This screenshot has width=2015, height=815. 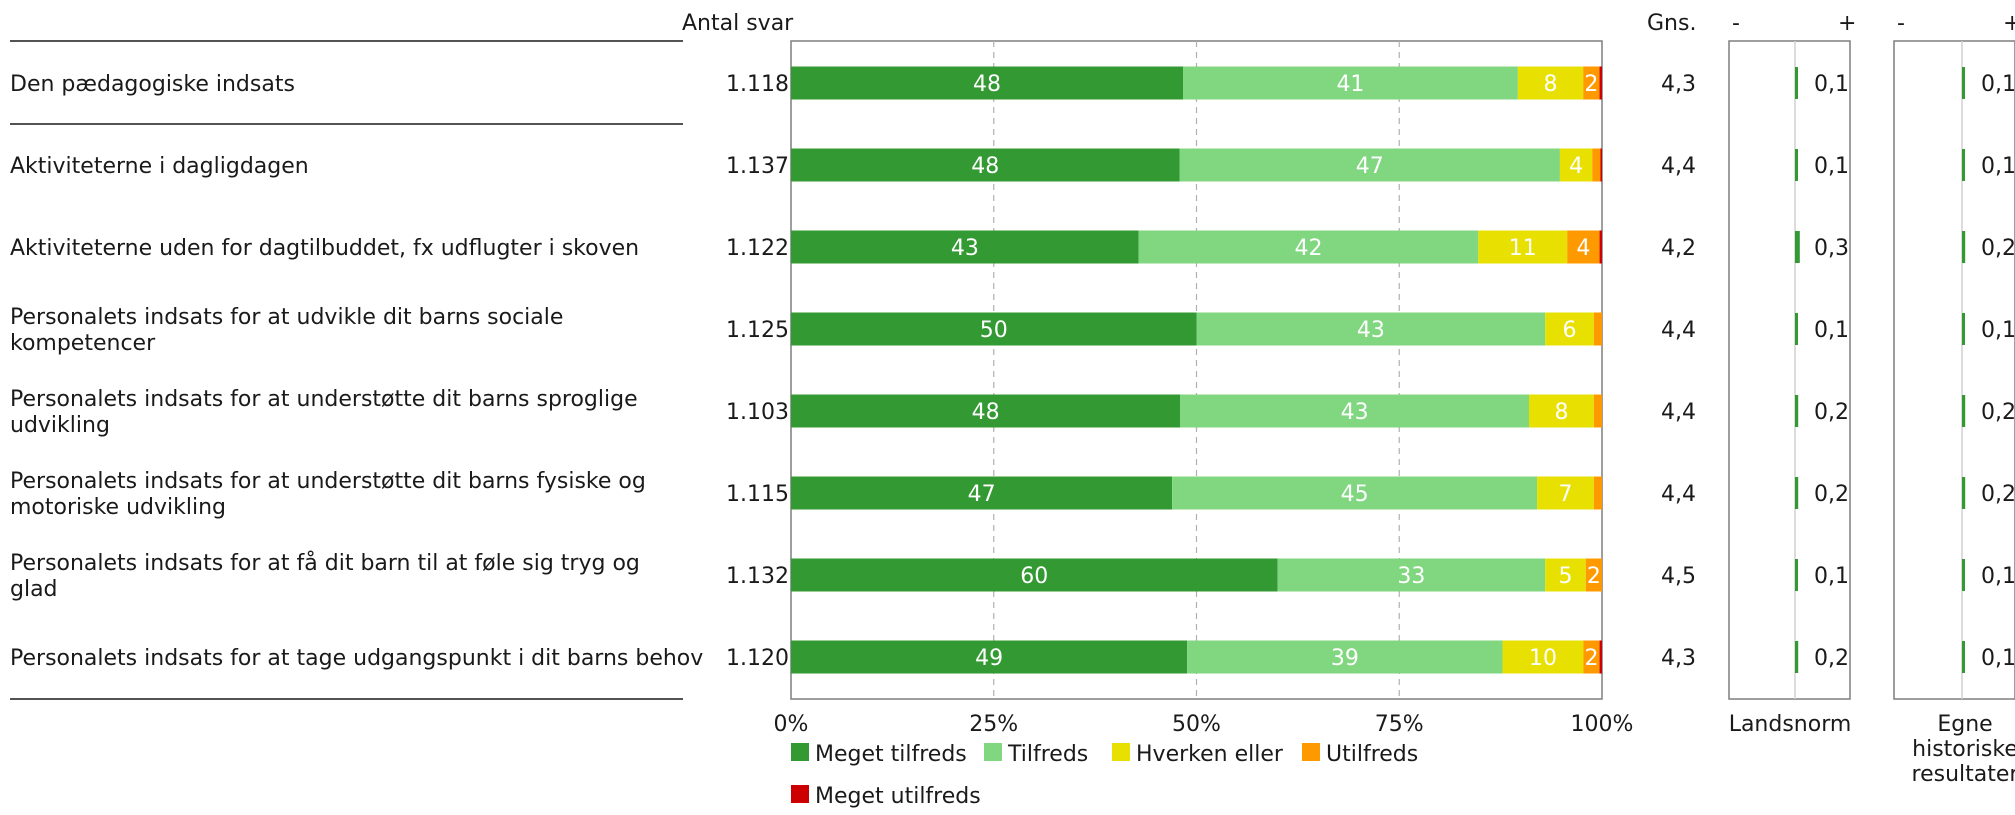 I want to click on bar-value-label: 8, so click(x=1551, y=84).